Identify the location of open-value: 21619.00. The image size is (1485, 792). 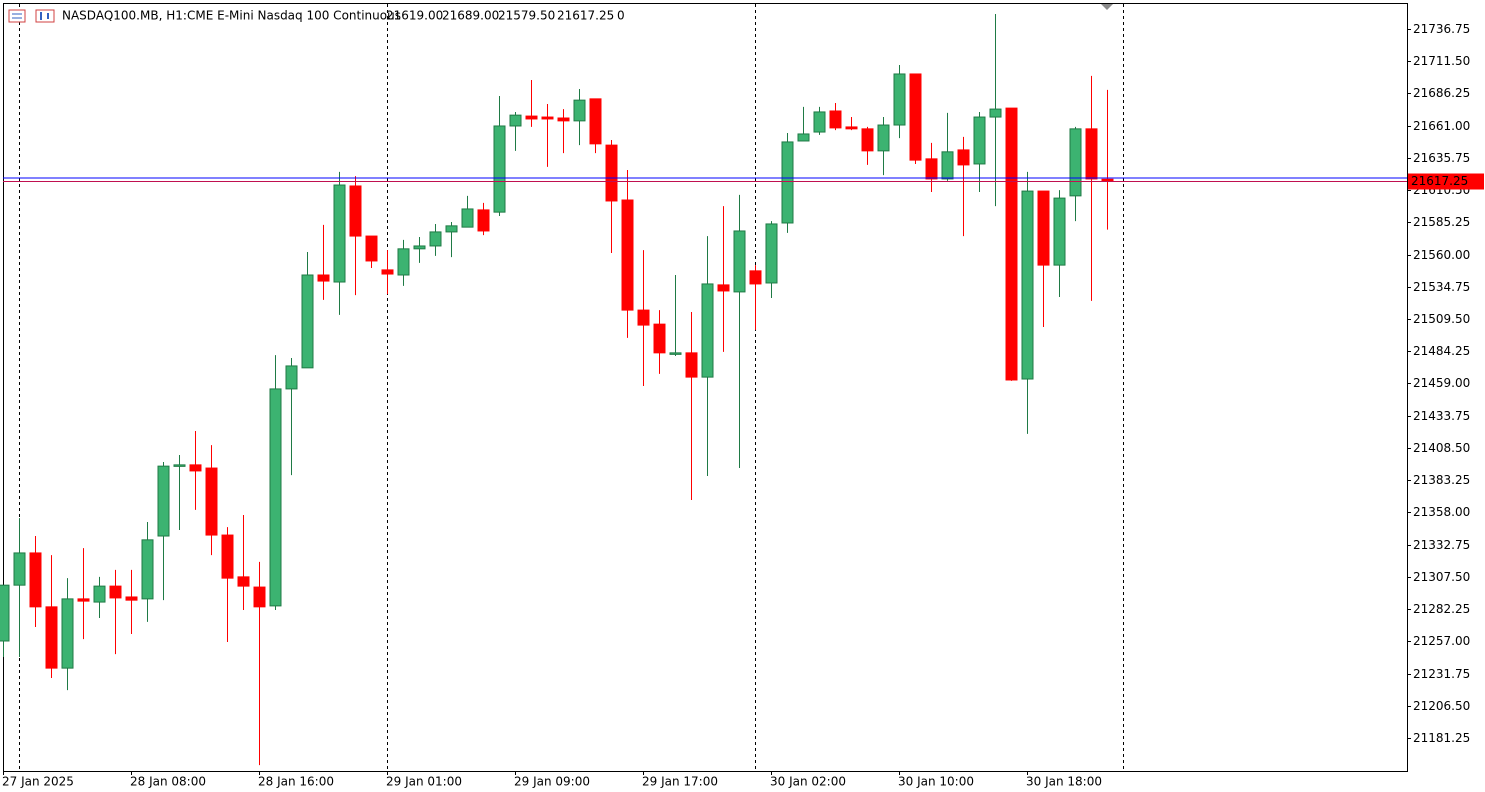
(414, 16).